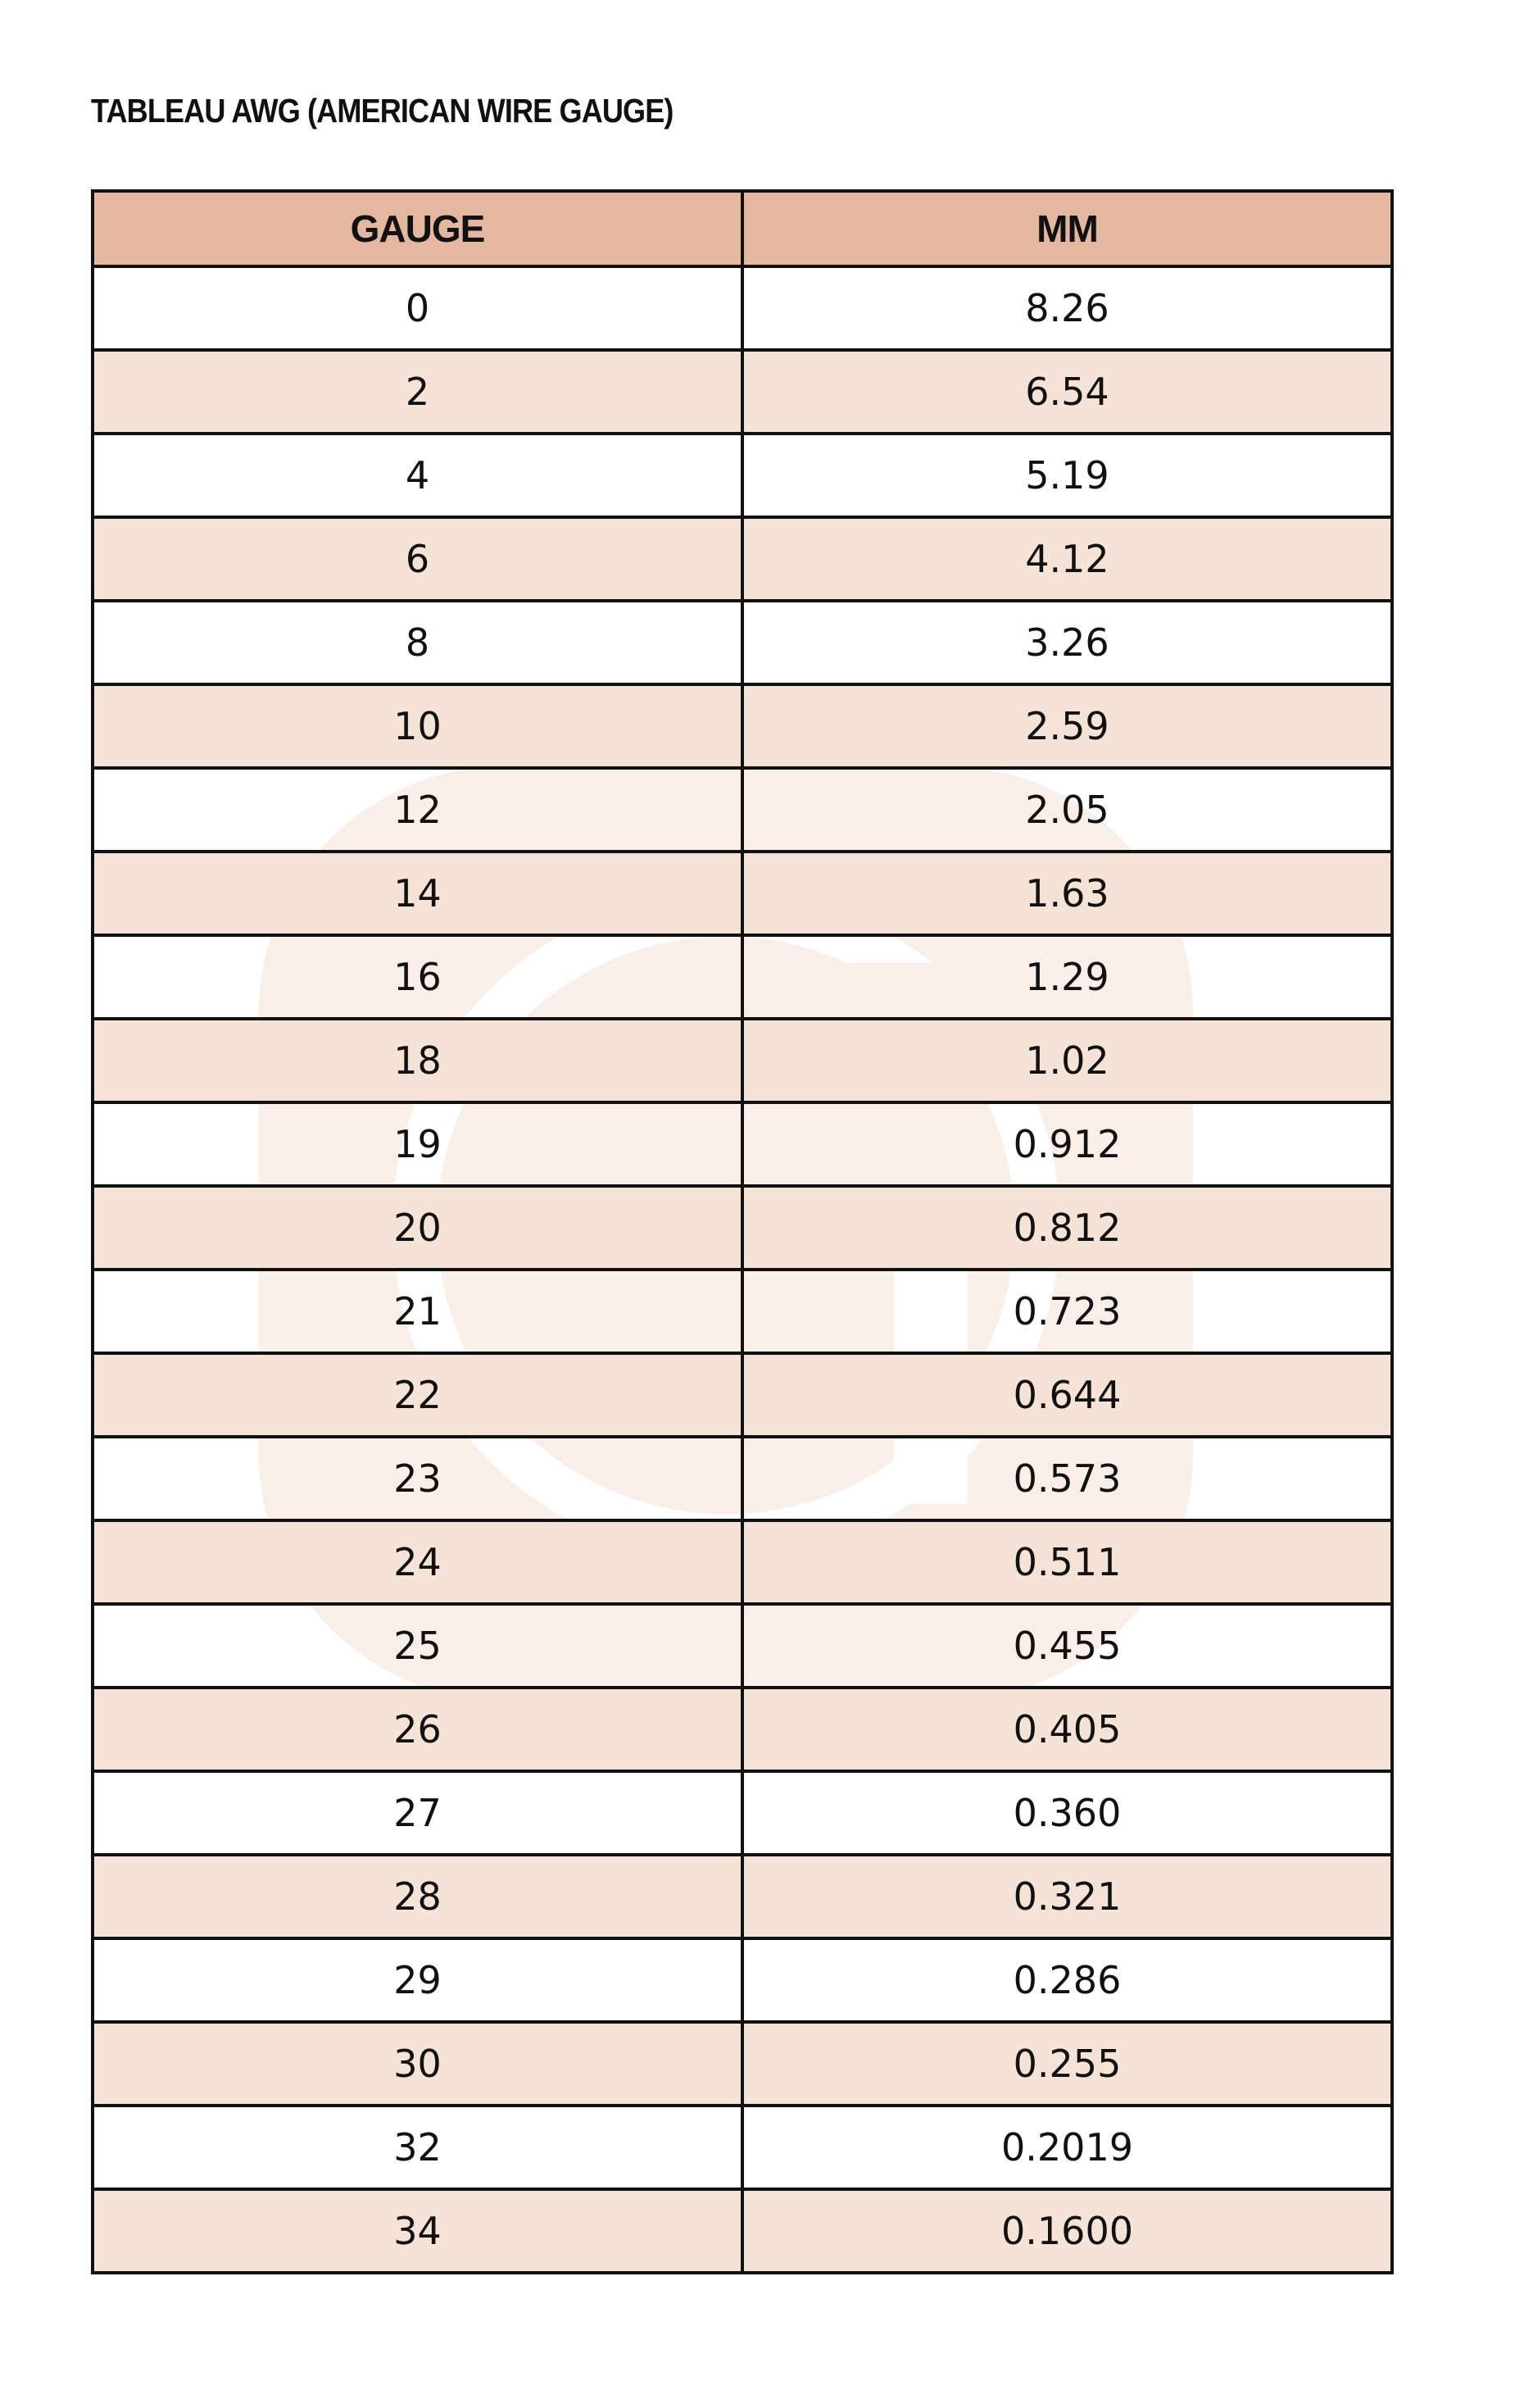 The height and width of the screenshot is (2408, 1515). Describe the element at coordinates (1067, 726) in the screenshot. I see `mm-cell: 2.59` at that location.